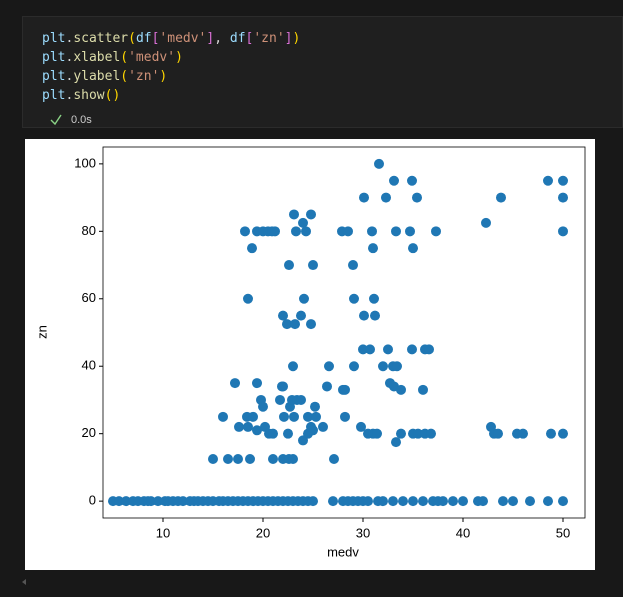 This screenshot has width=623, height=597. I want to click on code-token: df, so click(143, 38).